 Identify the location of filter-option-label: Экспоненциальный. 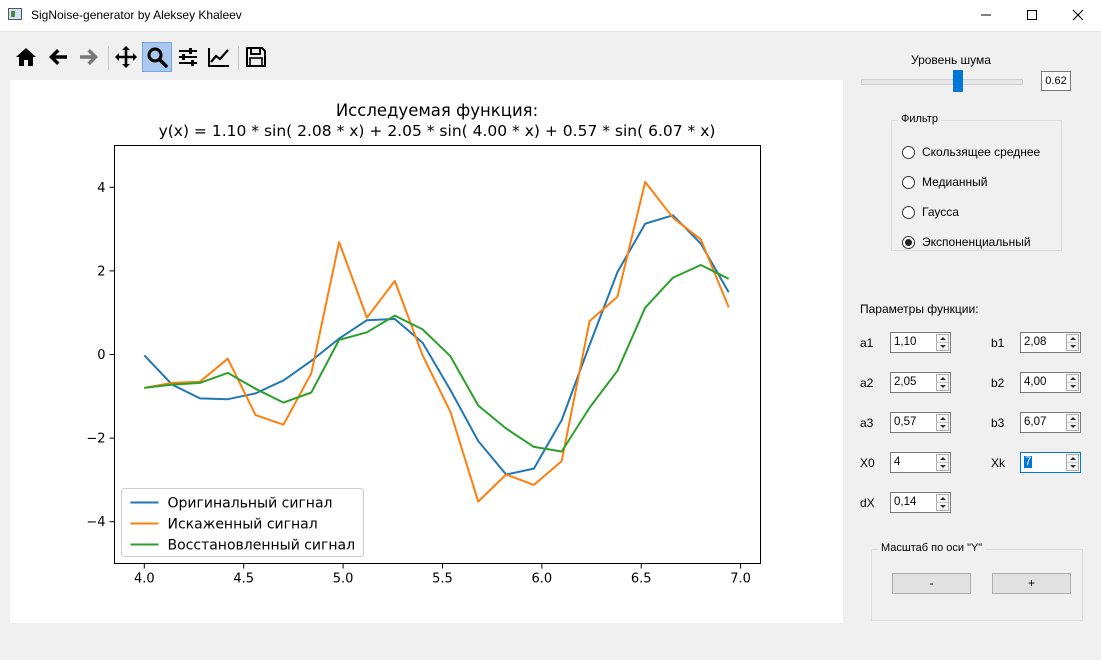
(976, 242).